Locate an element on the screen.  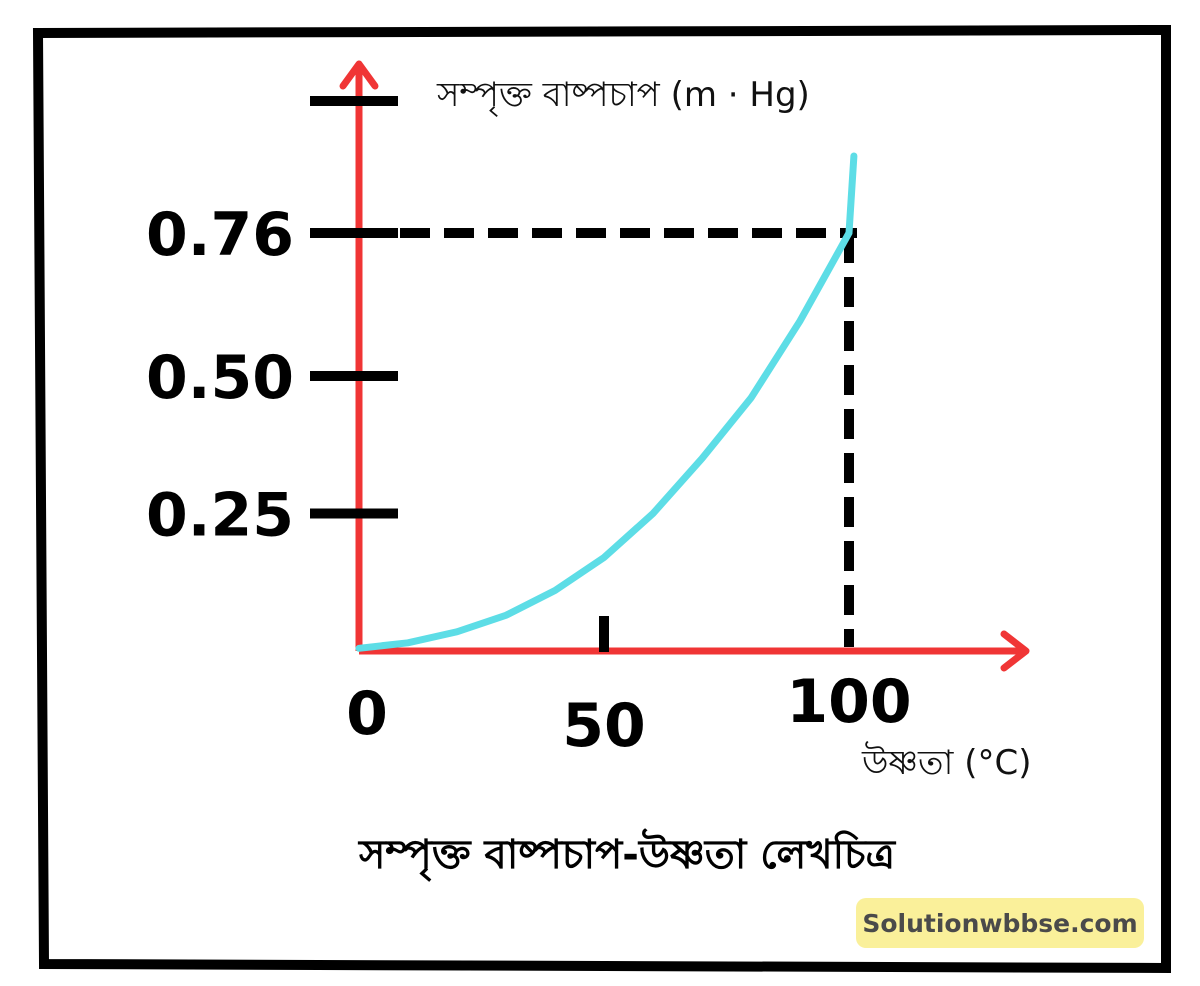
x-axis-title: উষ্ণতা (°C) is located at coordinates (946, 762).